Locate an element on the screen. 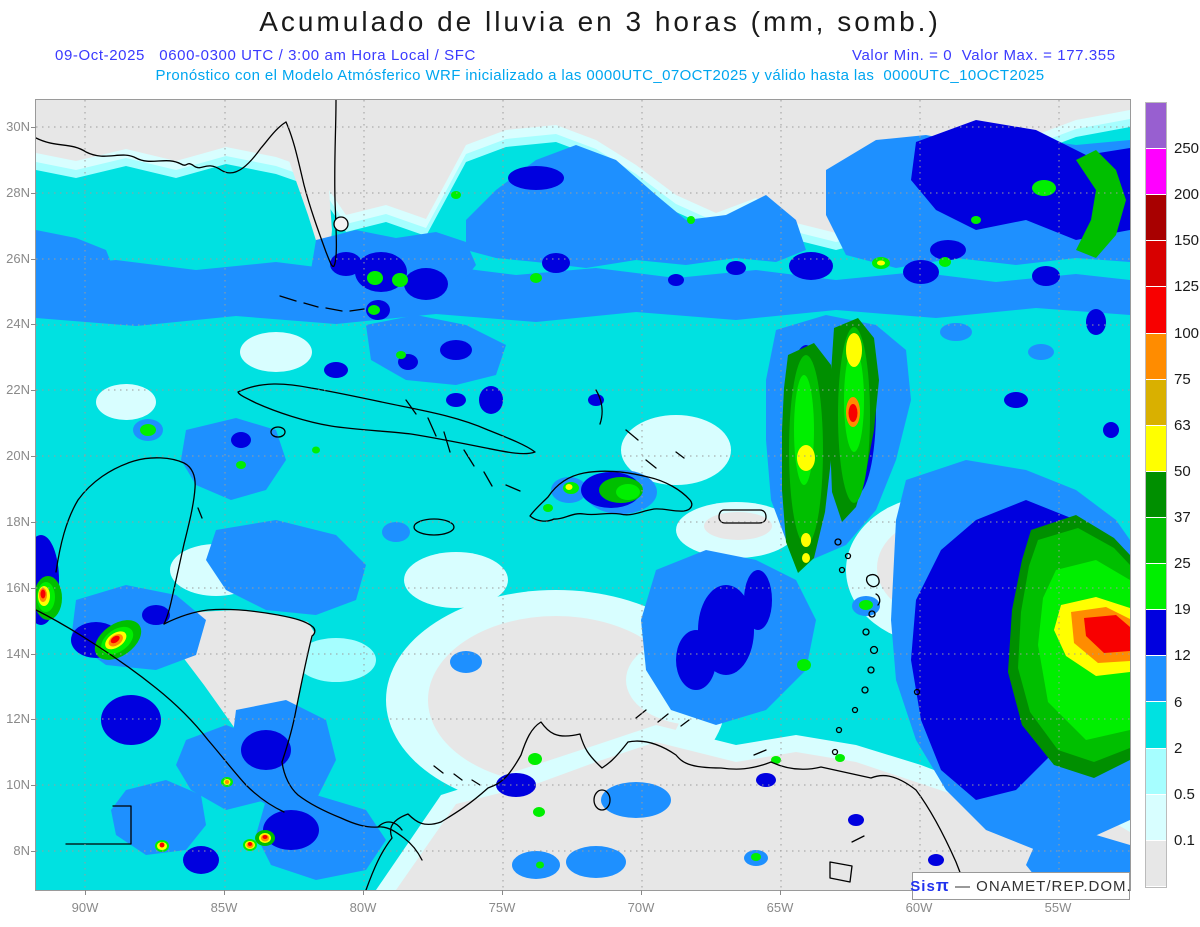 The image size is (1200, 927). lat-label: 20N is located at coordinates (18, 456).